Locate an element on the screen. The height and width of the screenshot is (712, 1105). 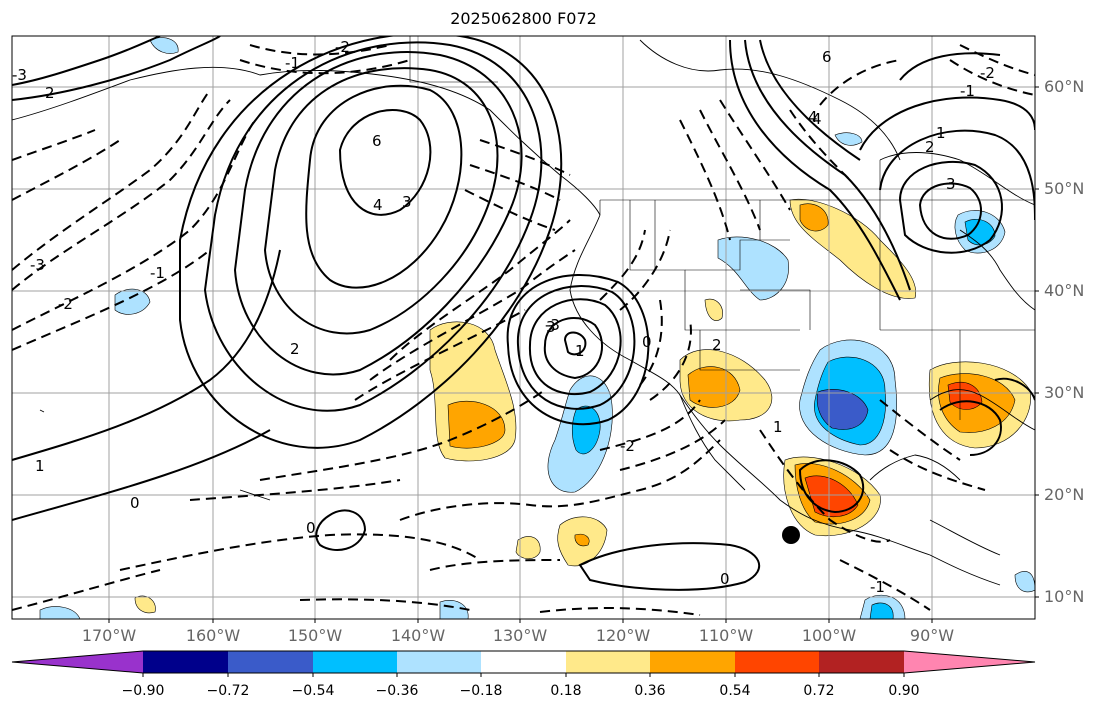
lon-label-150w: 150°W is located at coordinates (315, 635).